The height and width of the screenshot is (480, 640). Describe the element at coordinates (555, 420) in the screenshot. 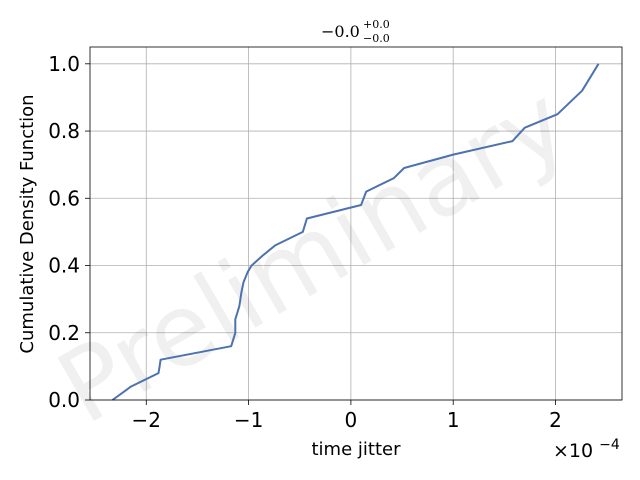

I see `x-tick-label: 2` at that location.